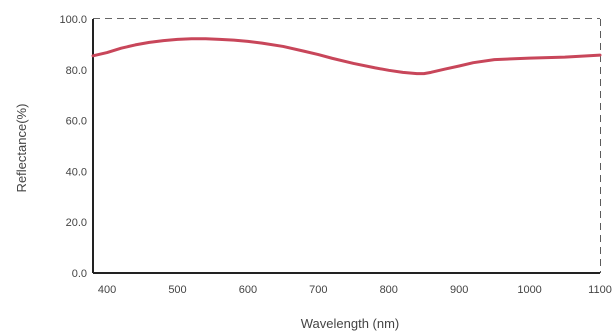  Describe the element at coordinates (76, 223) in the screenshot. I see `y-tick-label-1: 20.0` at that location.